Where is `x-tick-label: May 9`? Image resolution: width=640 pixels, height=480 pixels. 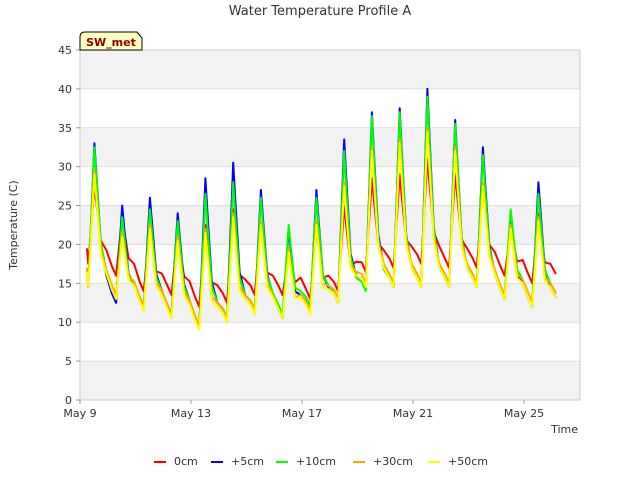 x-tick-label: May 9 is located at coordinates (79, 413).